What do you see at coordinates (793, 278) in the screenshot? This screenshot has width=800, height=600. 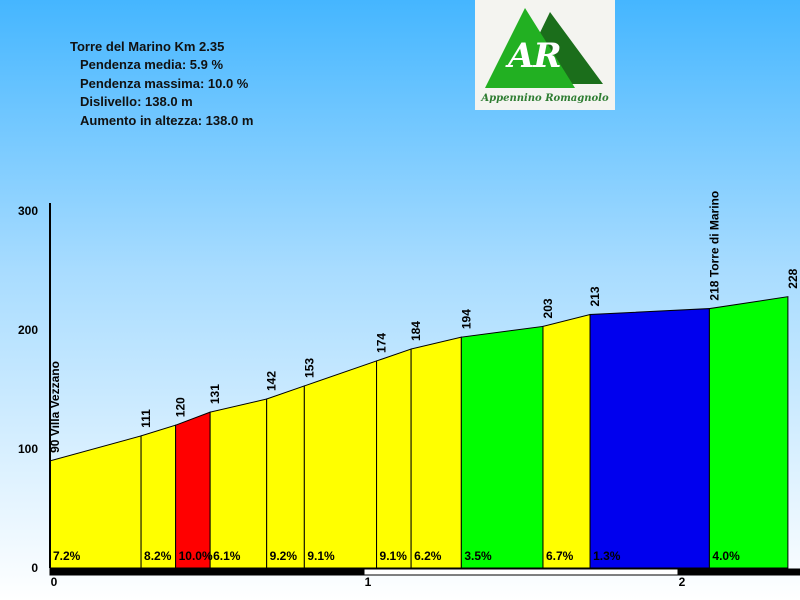 I see `elevation-label: 228` at bounding box center [793, 278].